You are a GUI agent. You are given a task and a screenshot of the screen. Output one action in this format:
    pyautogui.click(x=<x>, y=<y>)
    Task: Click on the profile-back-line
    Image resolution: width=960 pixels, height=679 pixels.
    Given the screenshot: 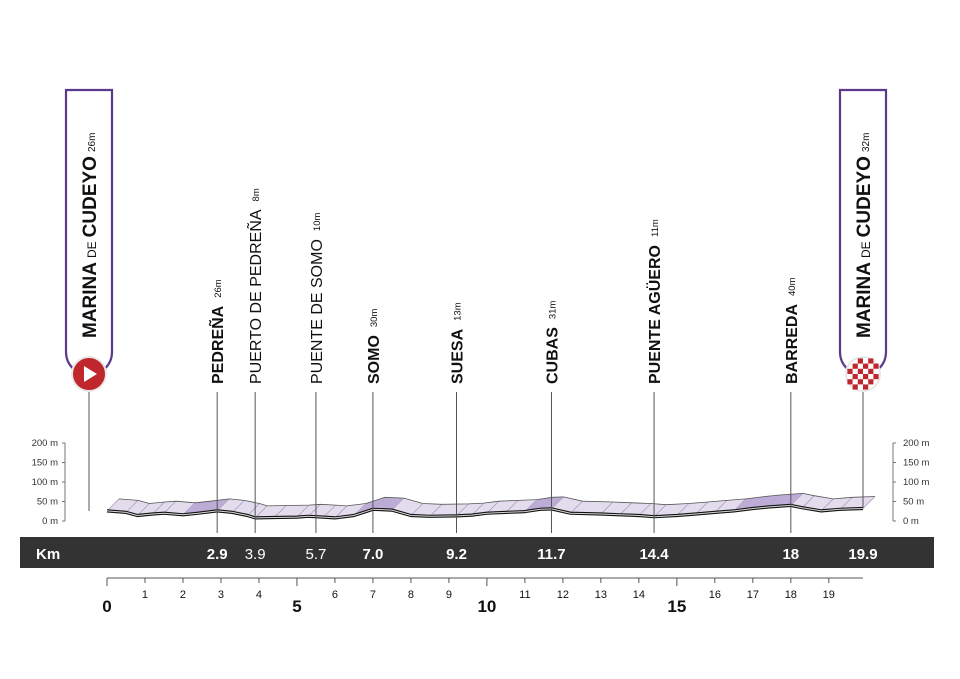 What is the action you would take?
    pyautogui.click(x=497, y=499)
    